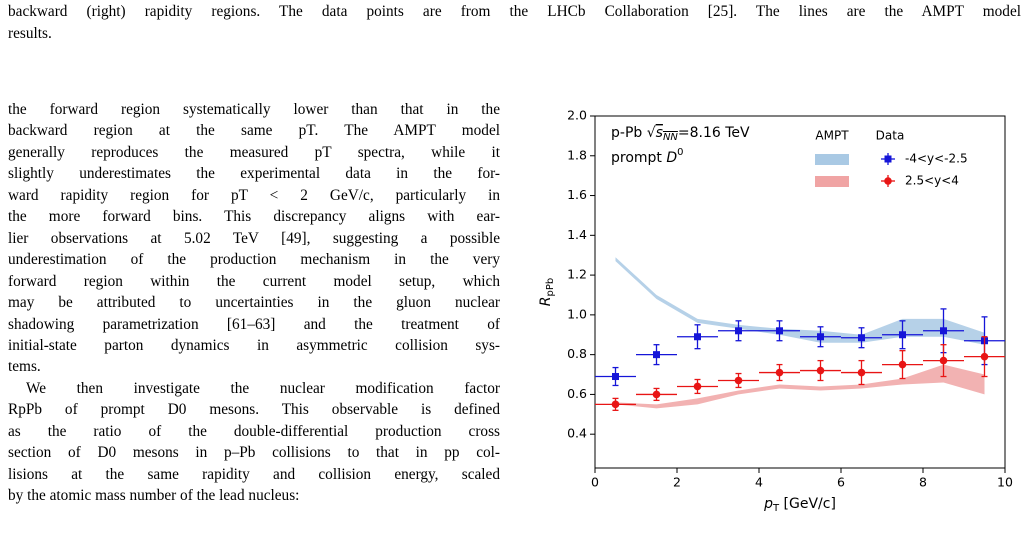  Describe the element at coordinates (714, 133) in the screenshot. I see `annotation-part: =8.16 TeV` at that location.